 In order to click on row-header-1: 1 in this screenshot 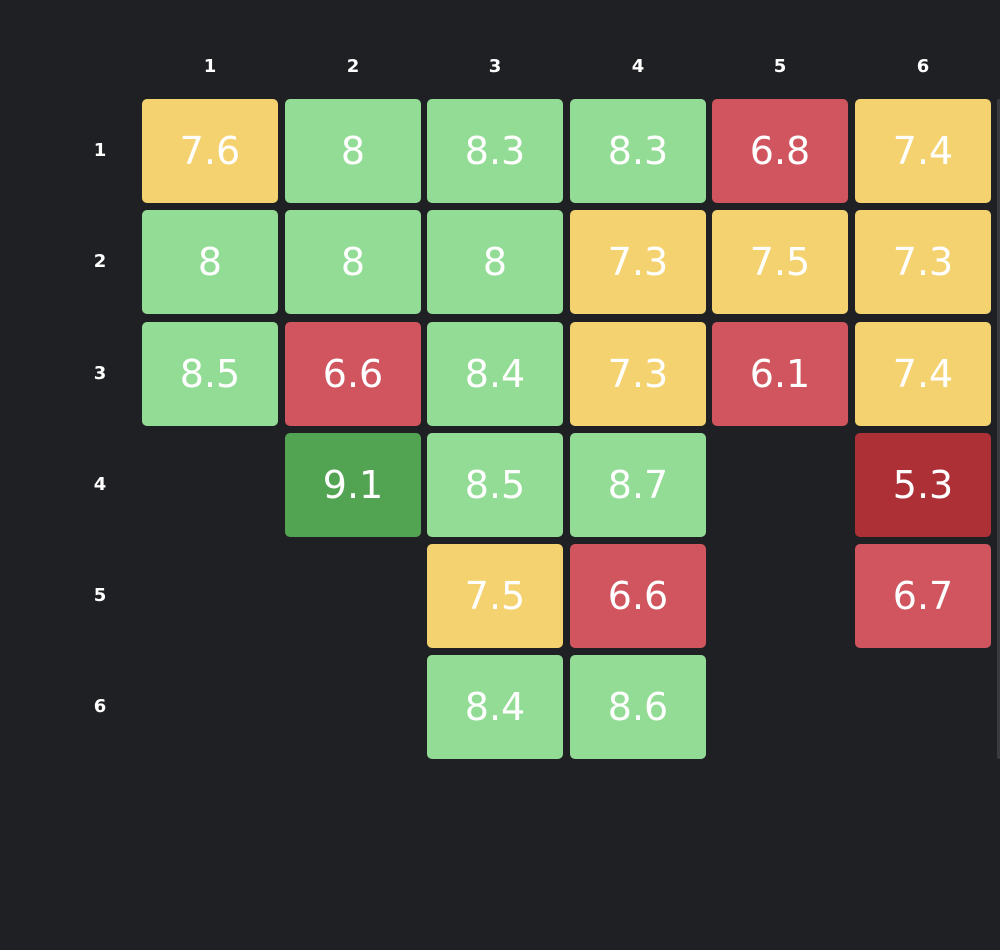, I will do `click(100, 150)`.